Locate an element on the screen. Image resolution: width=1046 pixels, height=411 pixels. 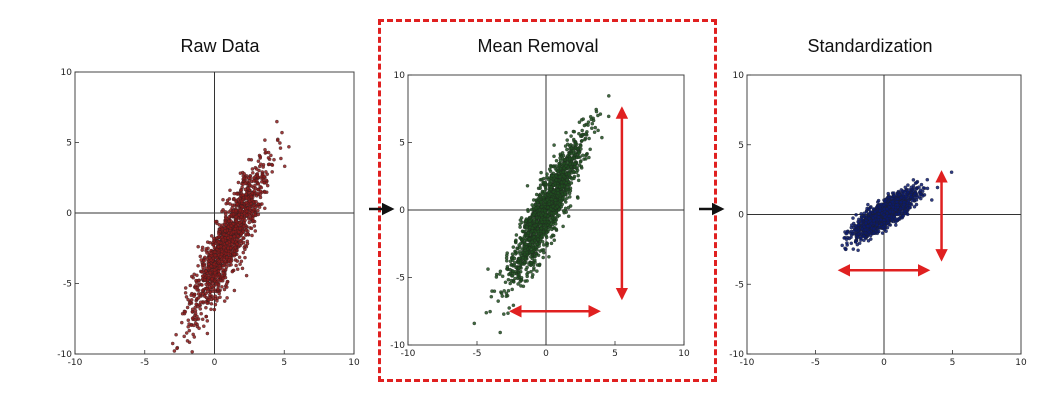
x-tick-label: 10 is located at coordinates (354, 363).